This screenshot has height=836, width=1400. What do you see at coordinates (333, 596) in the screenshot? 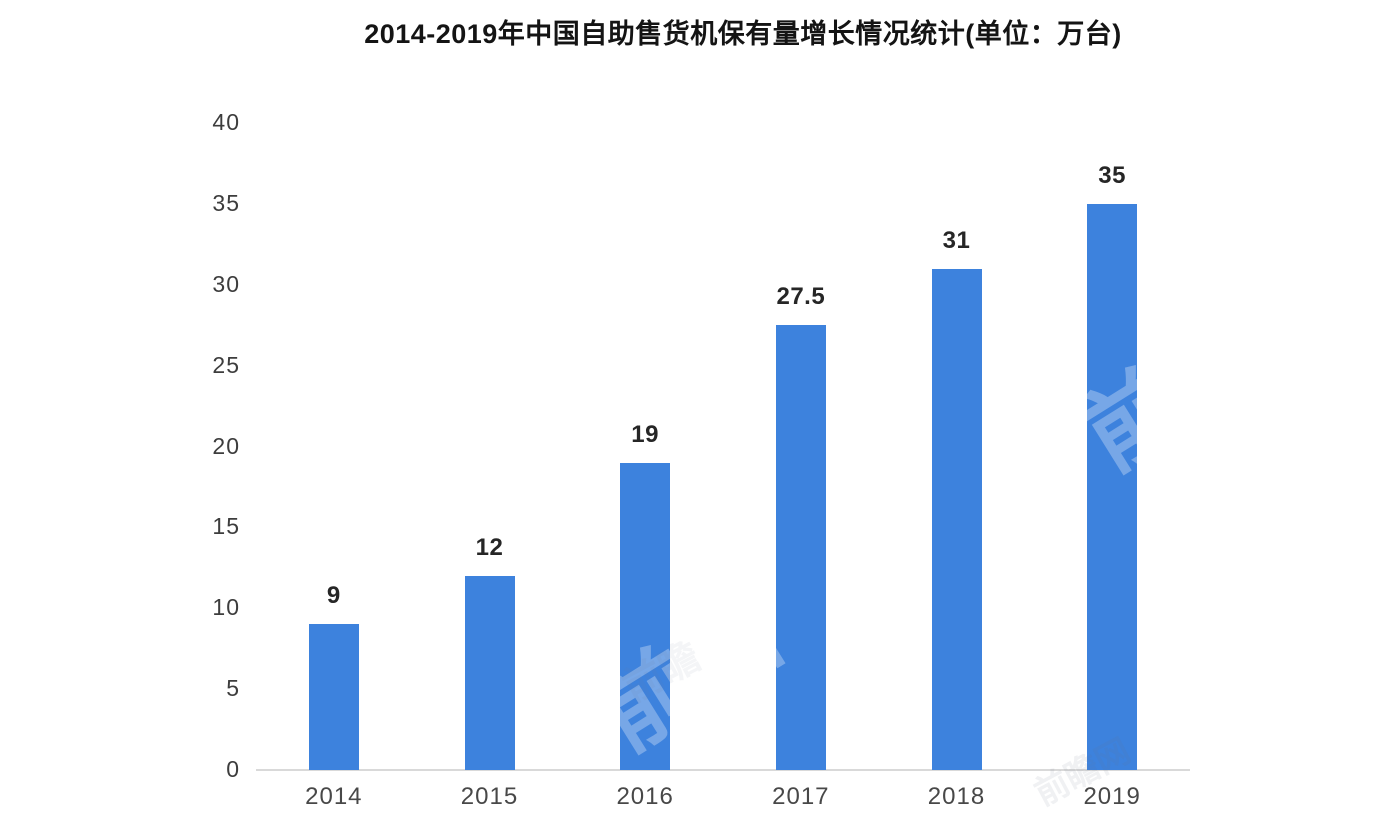
I see `bar-value-label-2014: 9` at bounding box center [333, 596].